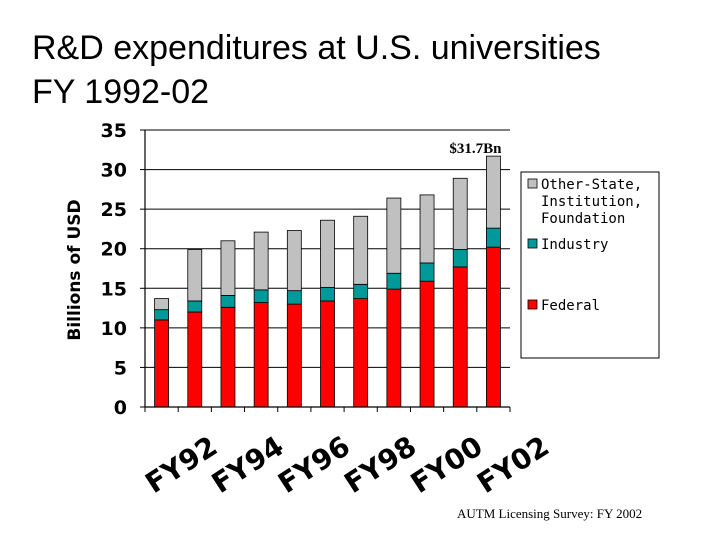 Image resolution: width=720 pixels, height=540 pixels. I want to click on y-axis-label: Billions of USD, so click(75, 269).